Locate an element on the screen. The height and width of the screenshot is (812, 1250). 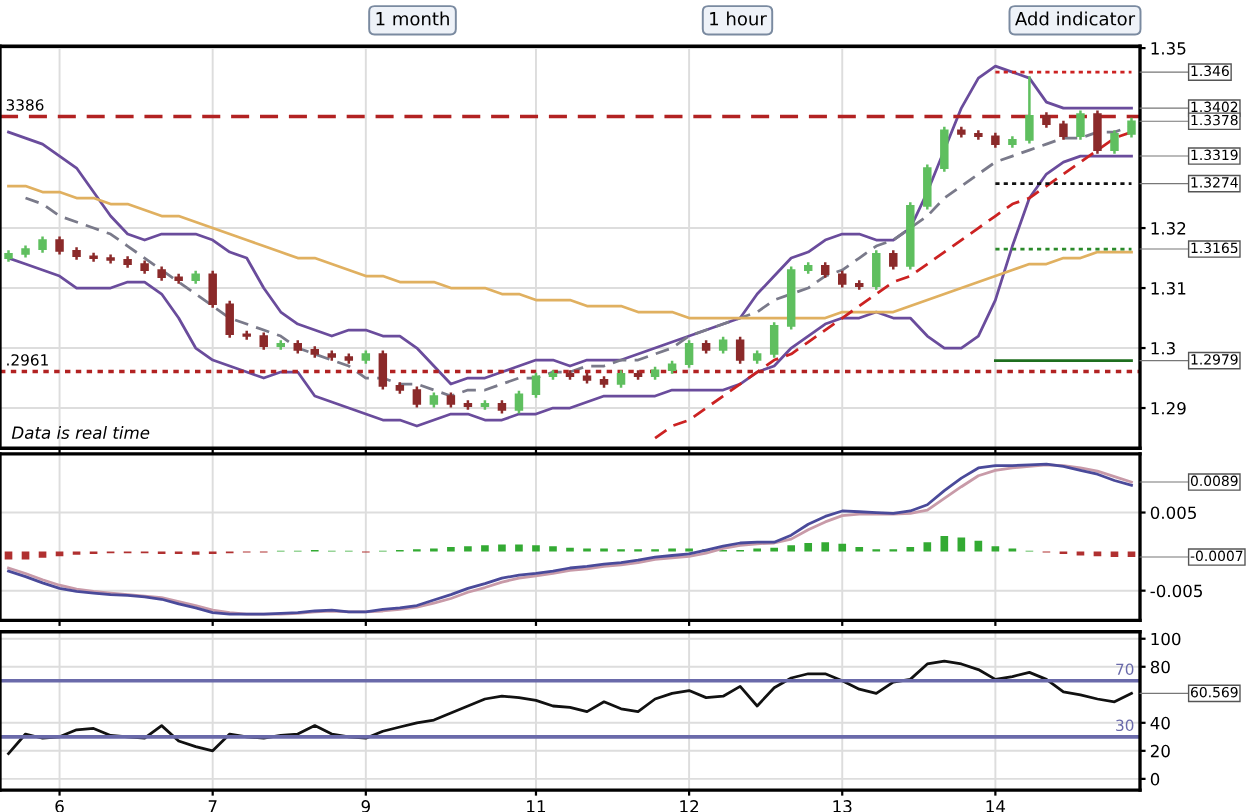
y-tick-label: 1.35 is located at coordinates (1168, 48).